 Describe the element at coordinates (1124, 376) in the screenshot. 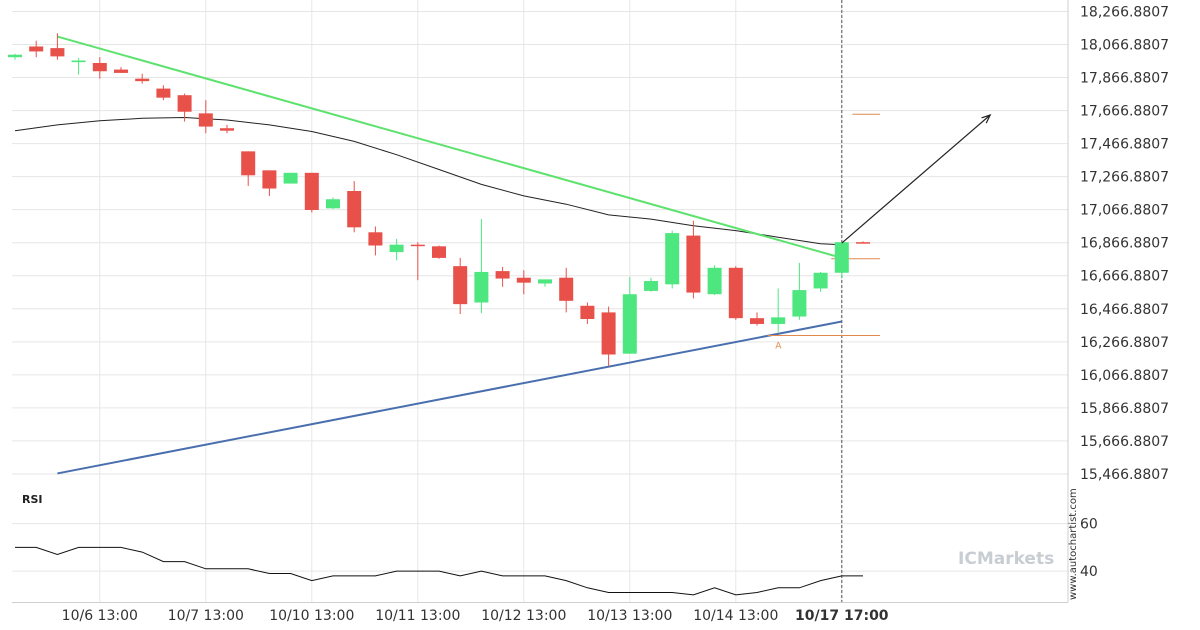

I see `price-tick-label: 16,066.8807` at that location.